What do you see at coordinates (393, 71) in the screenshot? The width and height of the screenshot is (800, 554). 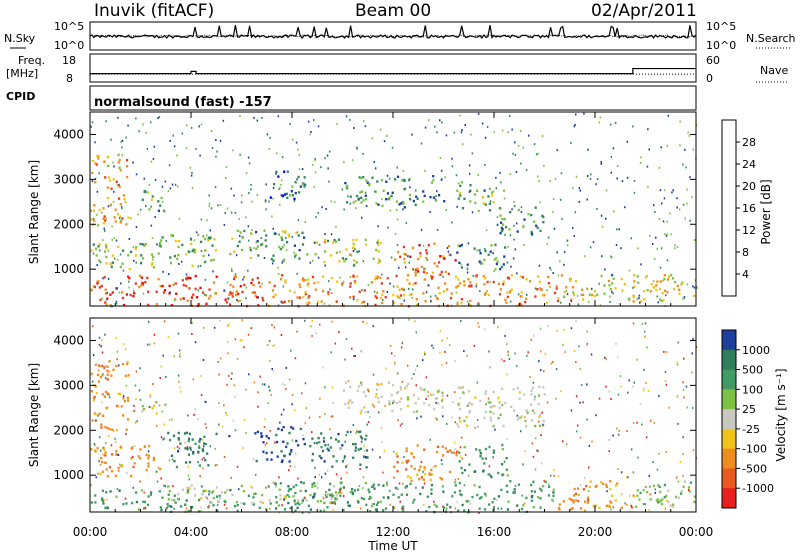 I see `frequency-line` at bounding box center [393, 71].